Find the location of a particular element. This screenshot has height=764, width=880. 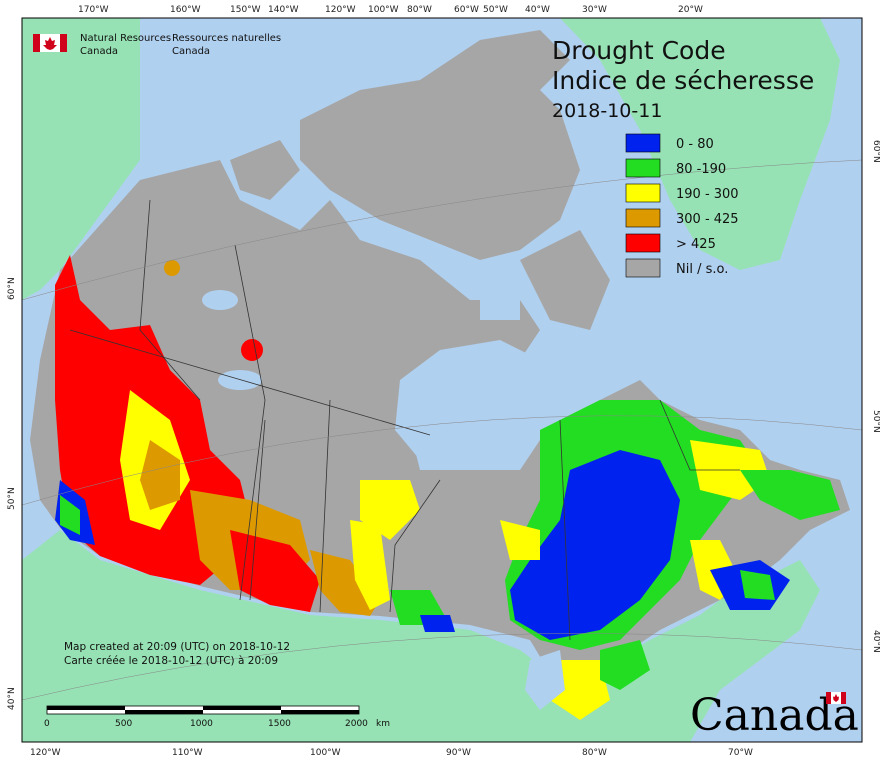

right-tick: 50°N is located at coordinates (875, 421).